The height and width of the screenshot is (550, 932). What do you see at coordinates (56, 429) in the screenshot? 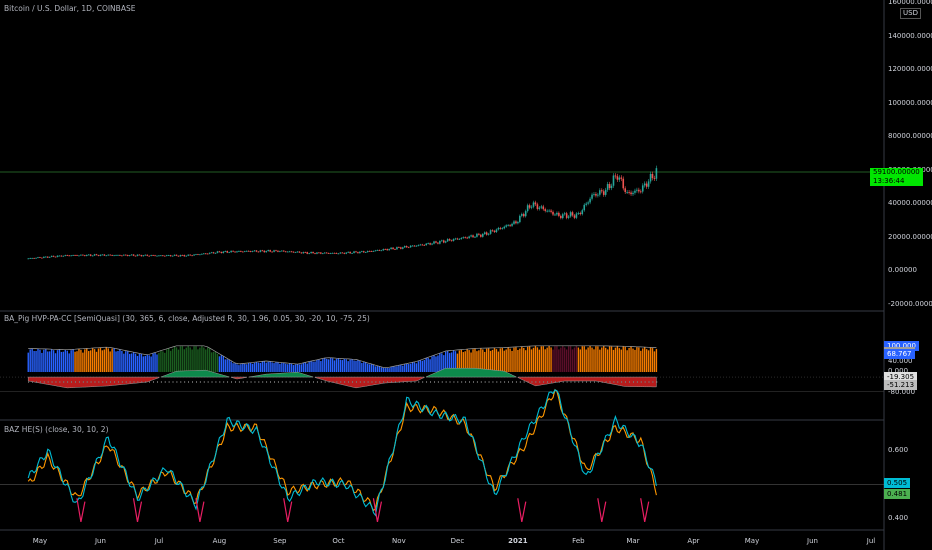
I see `he-indicator-title: BAZ HE(S) (close, 30, 10, 2)` at bounding box center [56, 429].